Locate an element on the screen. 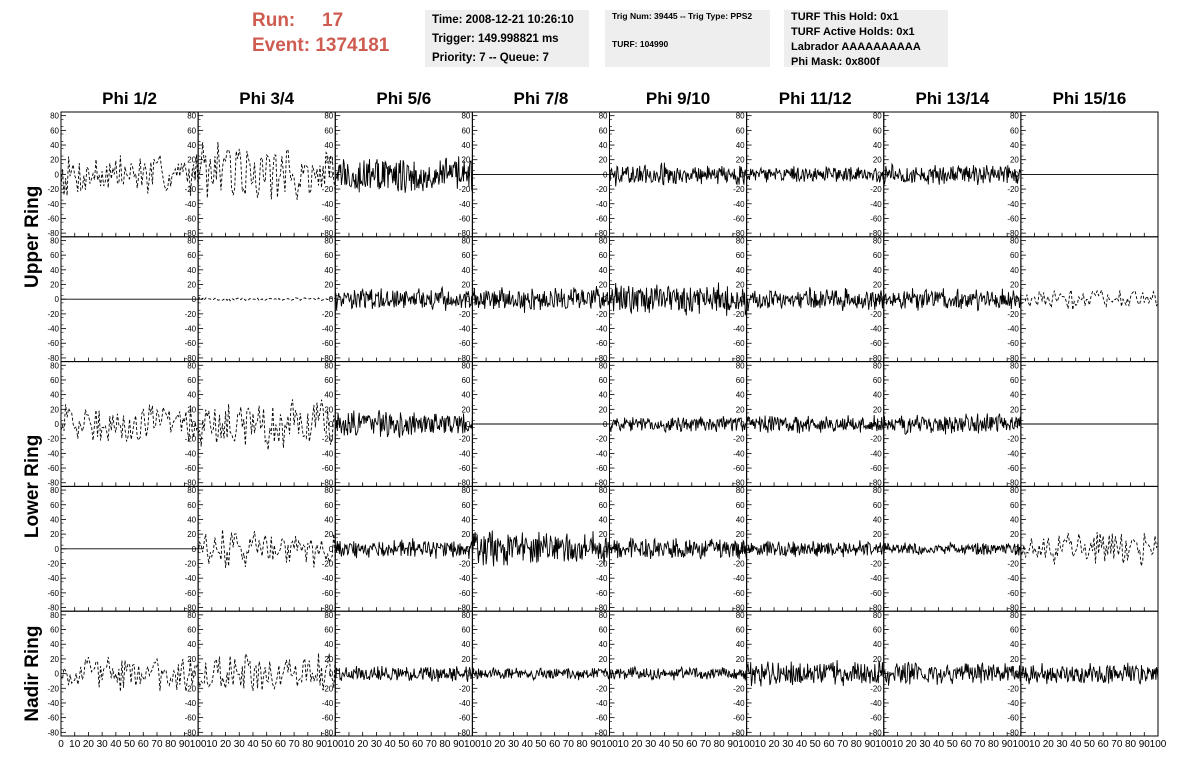 This screenshot has width=1196, height=772. x-tick-label: 10 is located at coordinates (624, 744).